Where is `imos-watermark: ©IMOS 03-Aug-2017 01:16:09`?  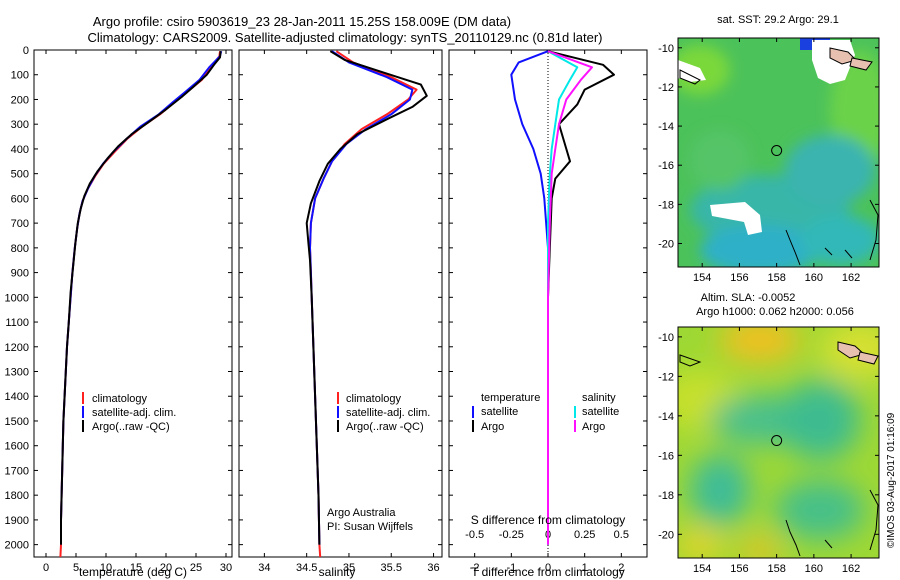
imos-watermark: ©IMOS 03-Aug-2017 01:16:09 is located at coordinates (891, 480).